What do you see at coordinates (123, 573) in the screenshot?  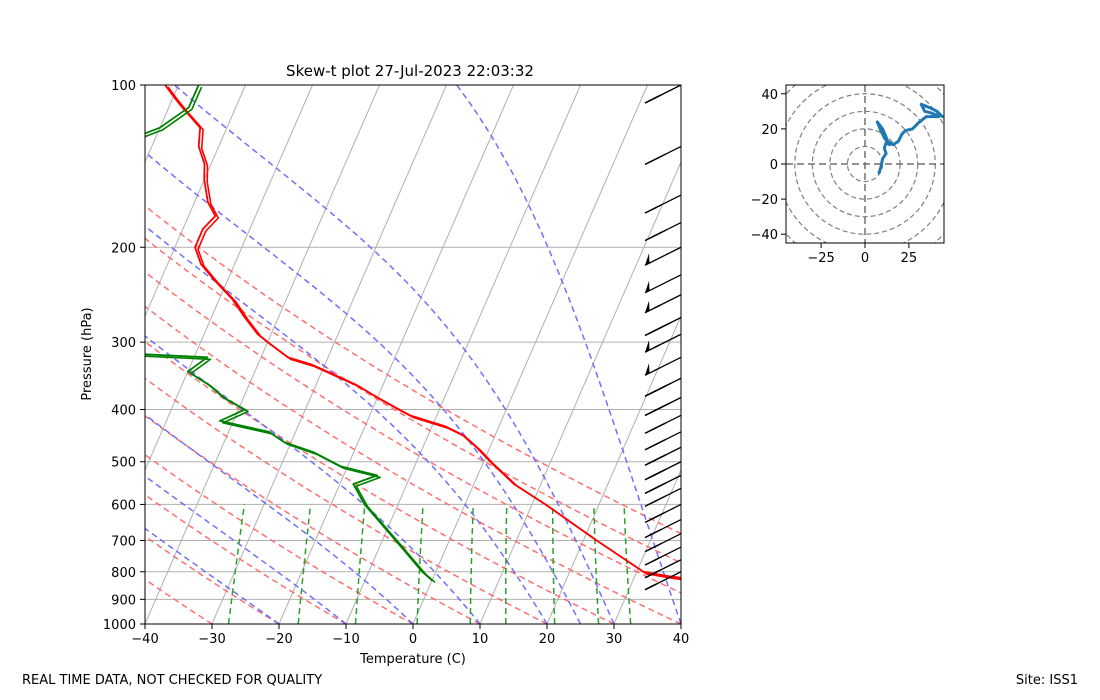 I see `y-tick-label: 800` at bounding box center [123, 573].